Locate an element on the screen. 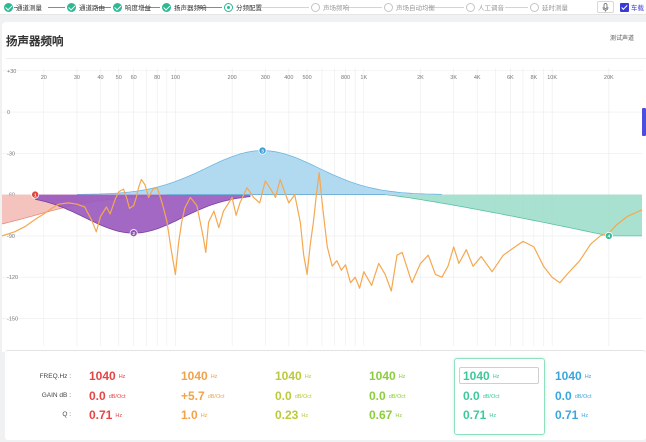 The image size is (646, 442). step-soundfield-response: 声场频响 is located at coordinates (330, 7).